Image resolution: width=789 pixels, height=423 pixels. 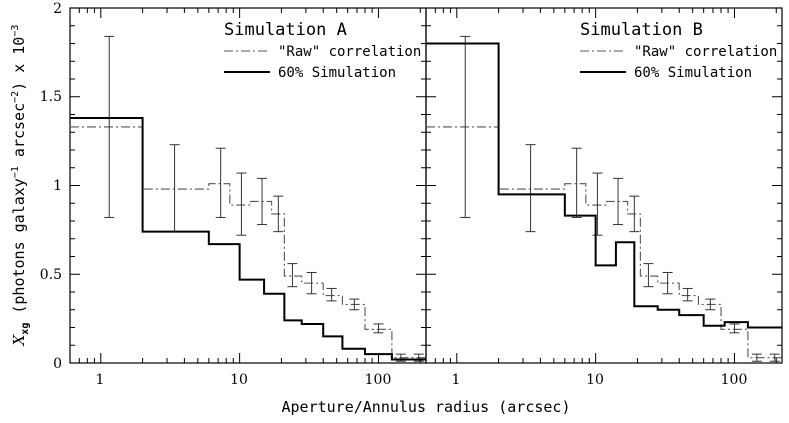 What do you see at coordinates (337, 73) in the screenshot?
I see `panel-a-legend-sim-label: 60% Simulation` at bounding box center [337, 73].